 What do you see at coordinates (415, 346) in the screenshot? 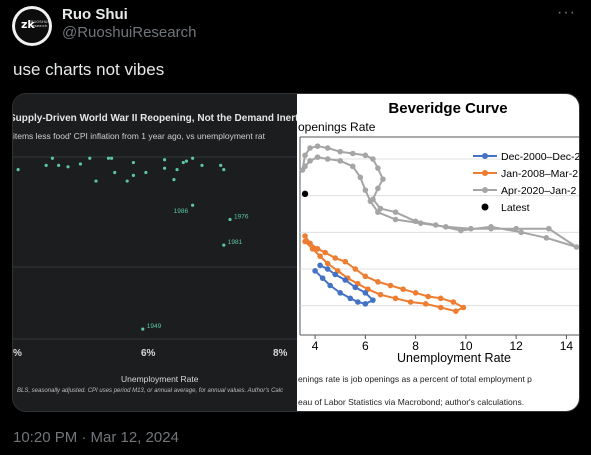
I see `x-tick-label: 8` at bounding box center [415, 346].